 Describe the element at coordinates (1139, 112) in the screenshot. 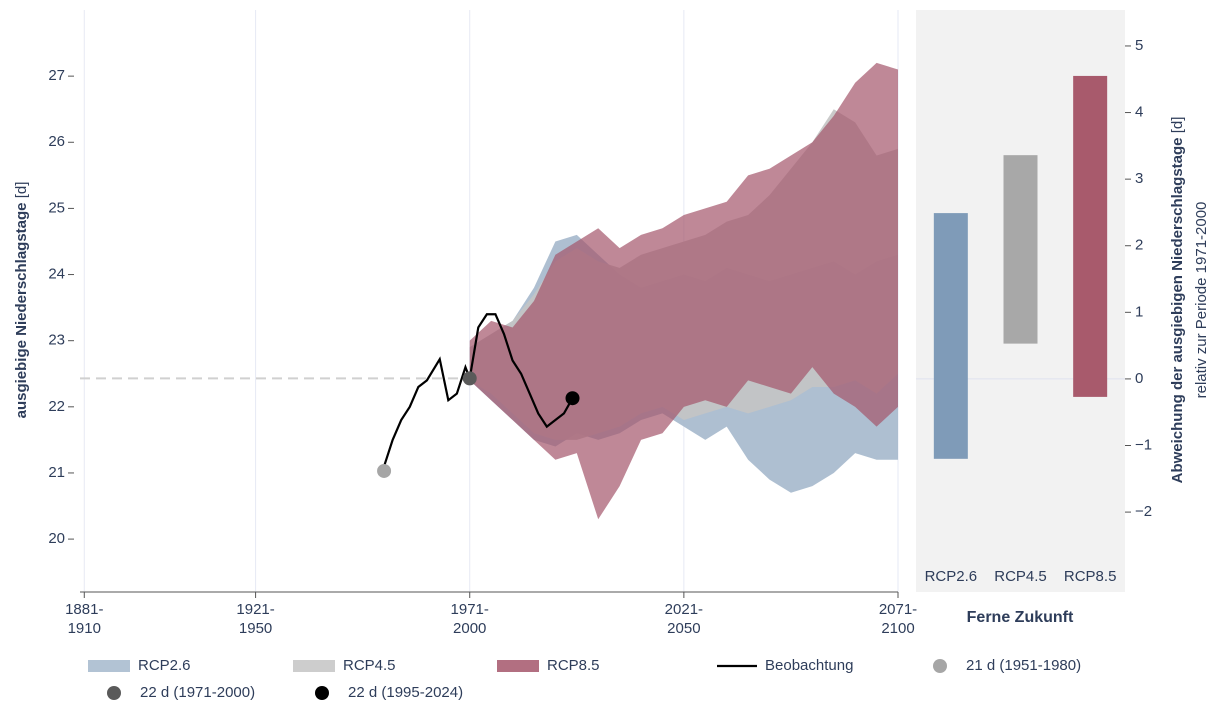

I see `y2-tick-label: 4` at that location.